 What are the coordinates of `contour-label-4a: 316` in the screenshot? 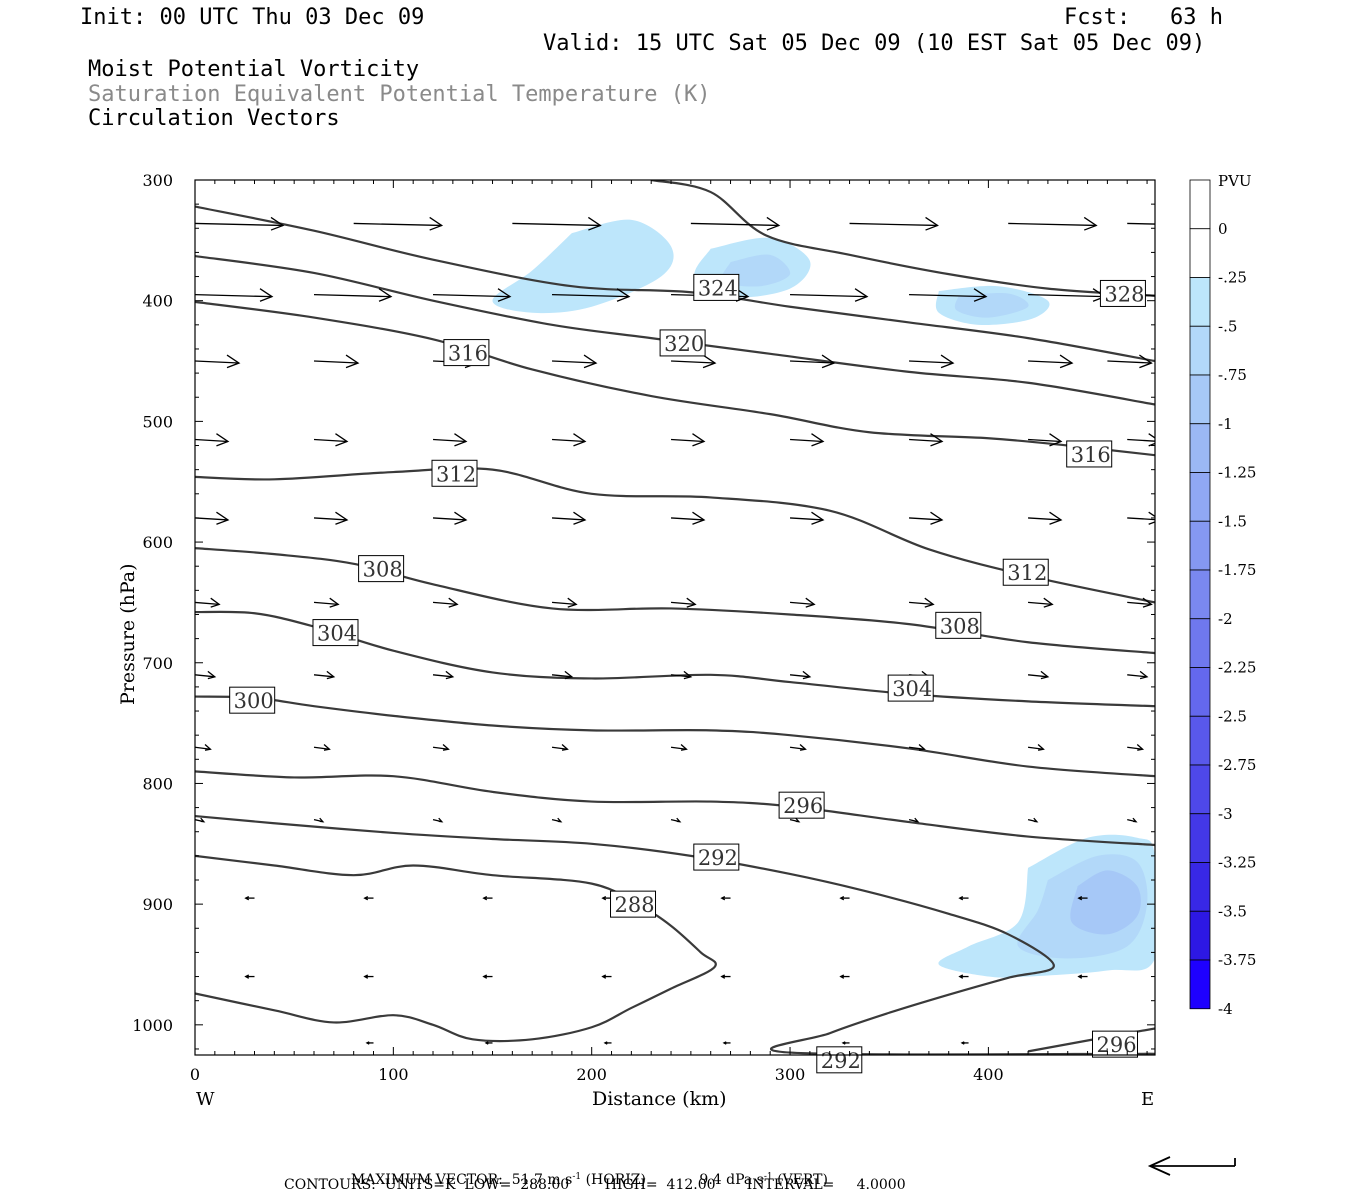 It's located at (468, 354).